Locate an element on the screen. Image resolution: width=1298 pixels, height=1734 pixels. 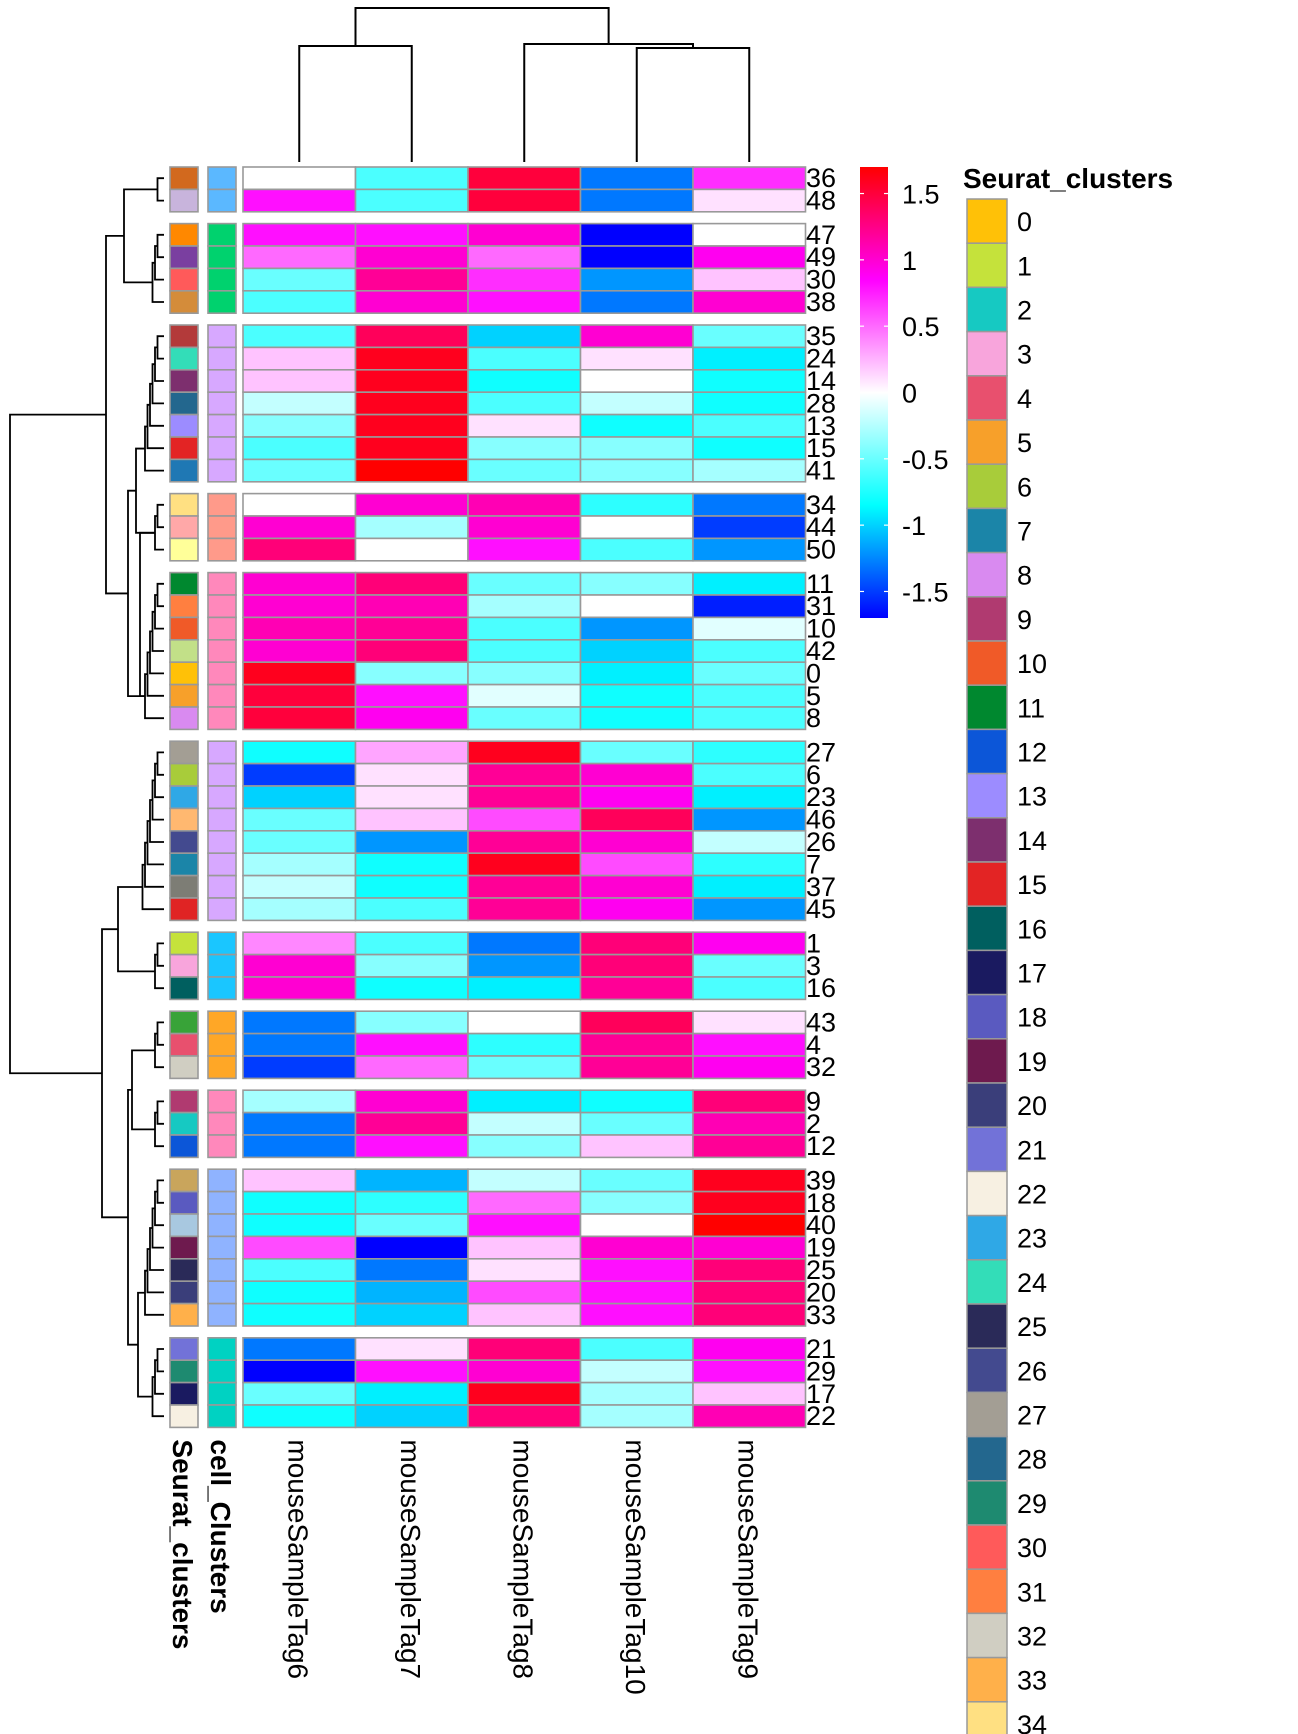
legend-label: 3 is located at coordinates (1024, 355).